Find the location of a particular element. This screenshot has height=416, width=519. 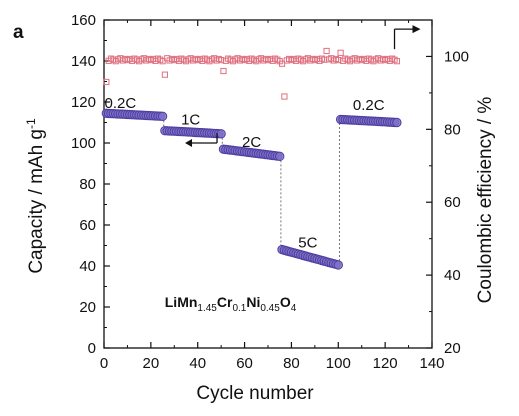

capacity-axis-arrow-head is located at coordinates (189, 143).